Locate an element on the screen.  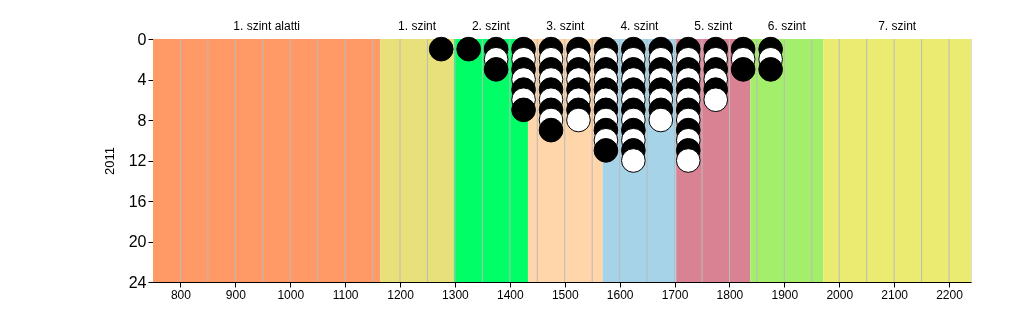
x-tick-label: 2100 is located at coordinates (895, 294).